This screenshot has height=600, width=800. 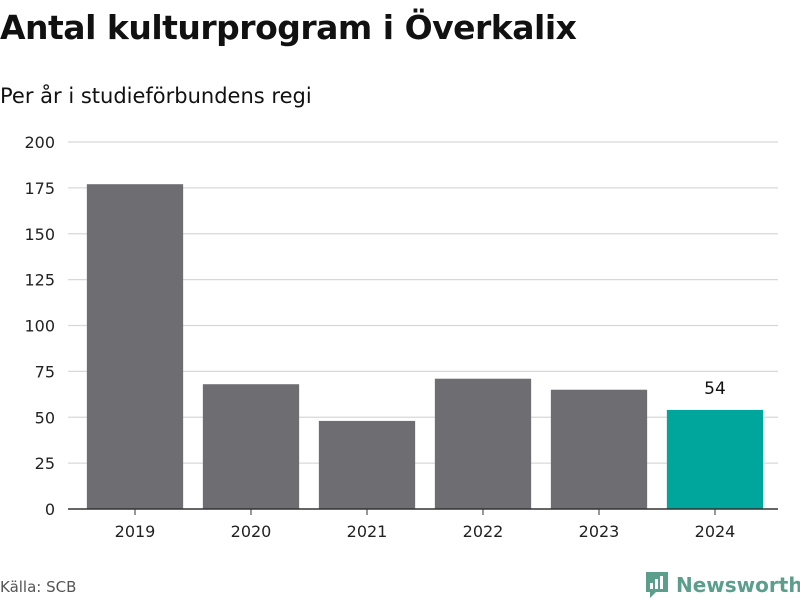 What do you see at coordinates (45, 417) in the screenshot?
I see `y-tick-label: 50` at bounding box center [45, 417].